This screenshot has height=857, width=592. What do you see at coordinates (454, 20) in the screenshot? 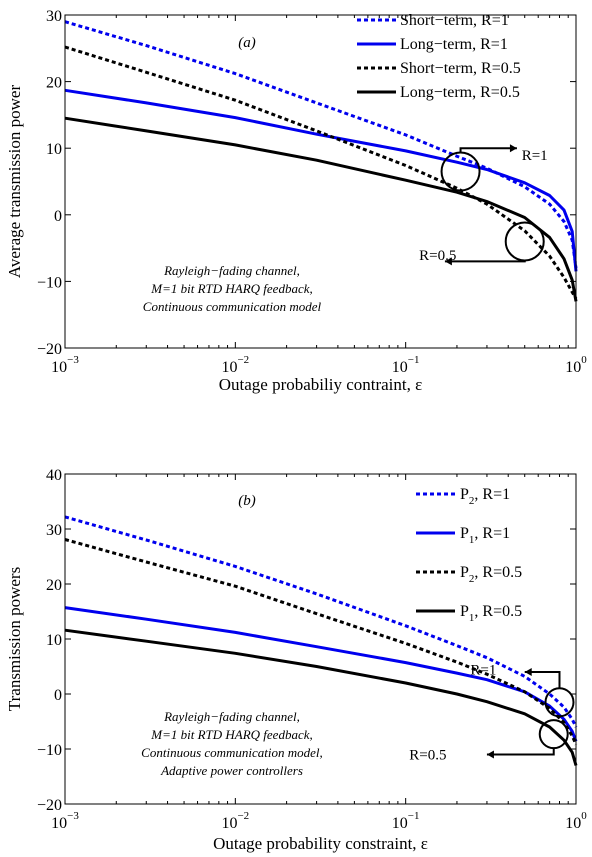
I see `legend-label: Short−term, R=1` at bounding box center [454, 20].